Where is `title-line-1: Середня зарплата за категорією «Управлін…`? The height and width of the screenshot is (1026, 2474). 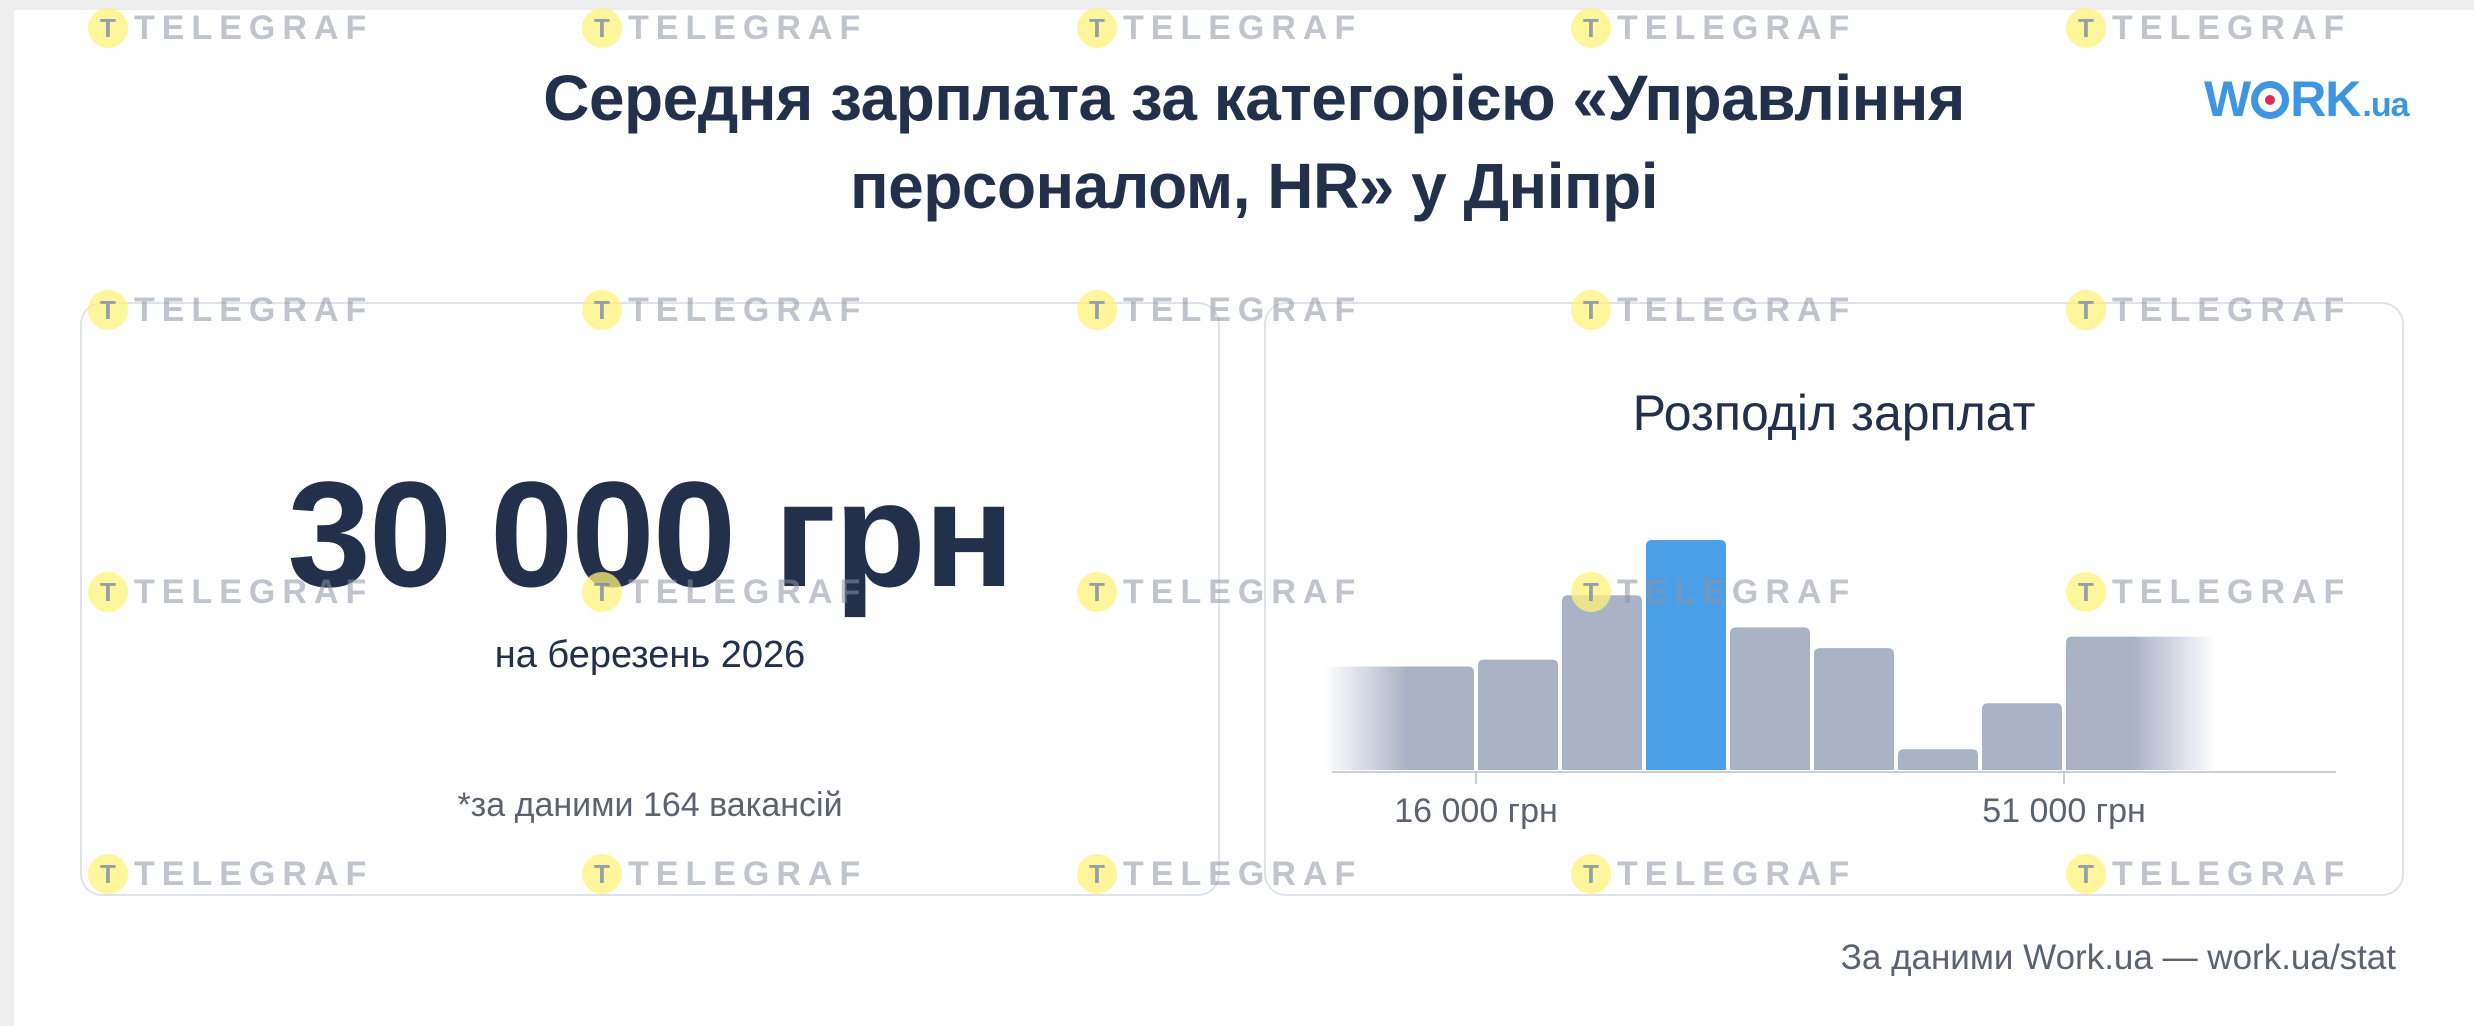
title-line-1: Середня зарплата за категорією «Управлін… is located at coordinates (1254, 98).